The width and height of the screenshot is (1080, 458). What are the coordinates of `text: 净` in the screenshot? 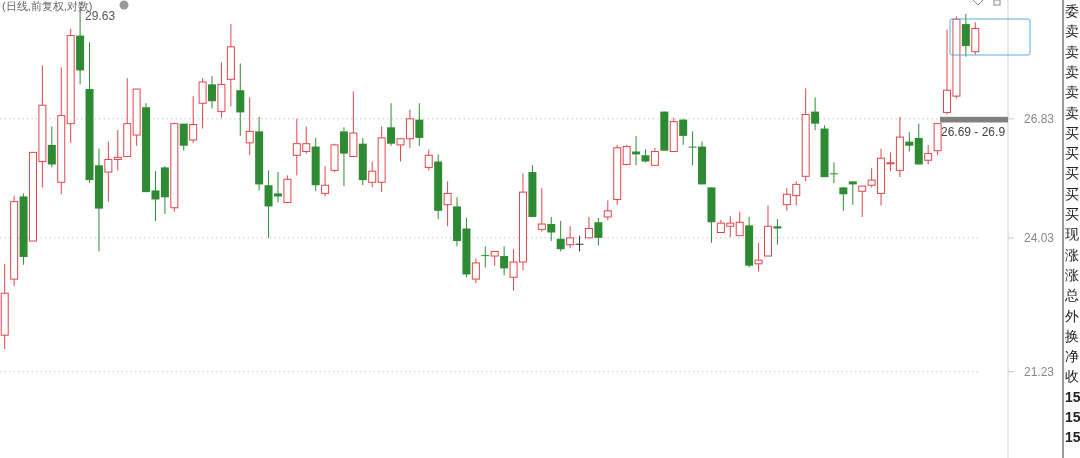 It's located at (1072, 356).